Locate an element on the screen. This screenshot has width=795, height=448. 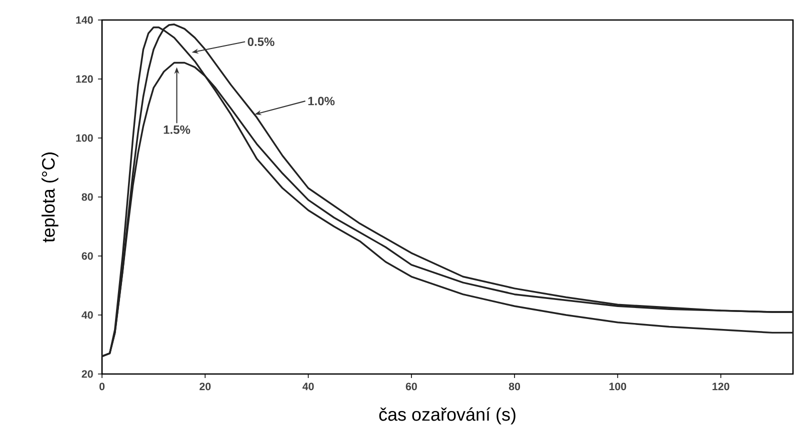
x-tick-label: 120 is located at coordinates (721, 386).